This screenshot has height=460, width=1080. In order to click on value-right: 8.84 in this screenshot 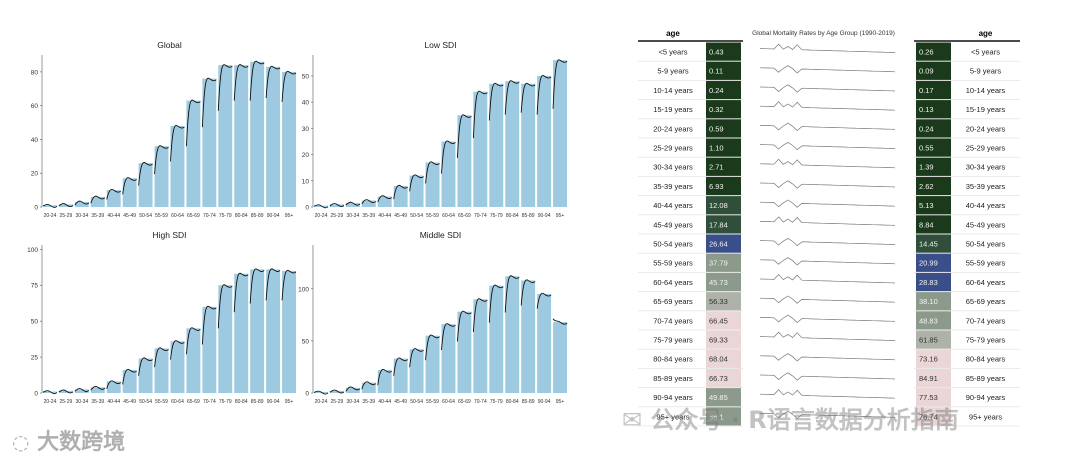, I will do `click(926, 224)`.